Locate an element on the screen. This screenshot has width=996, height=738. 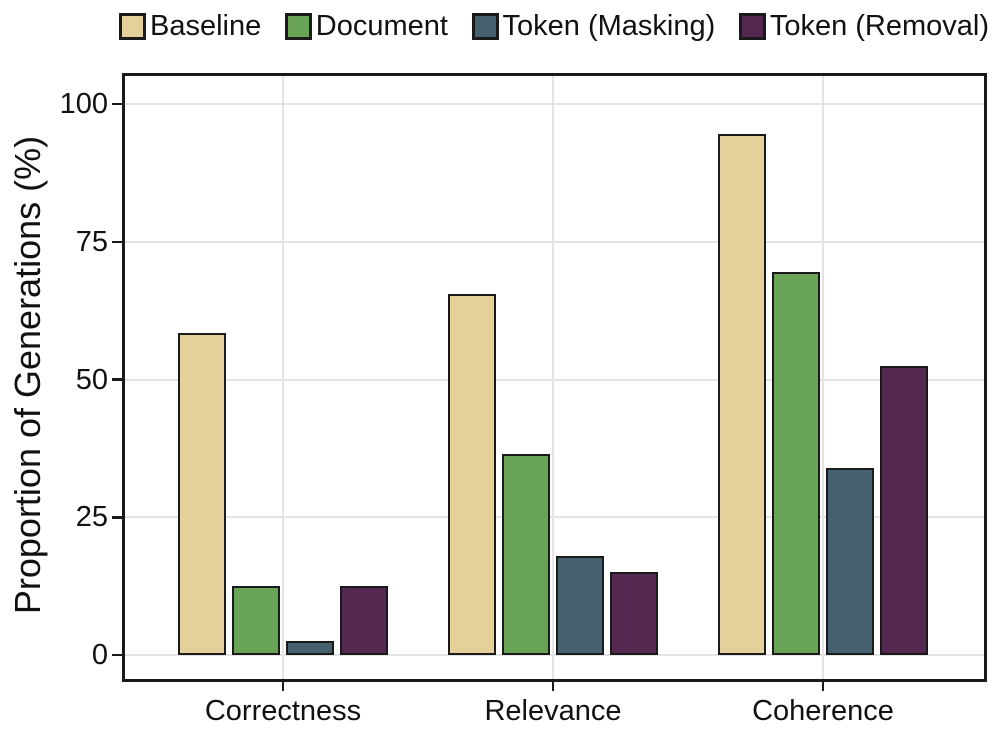
y-tick-label: 0 is located at coordinates (99, 655).